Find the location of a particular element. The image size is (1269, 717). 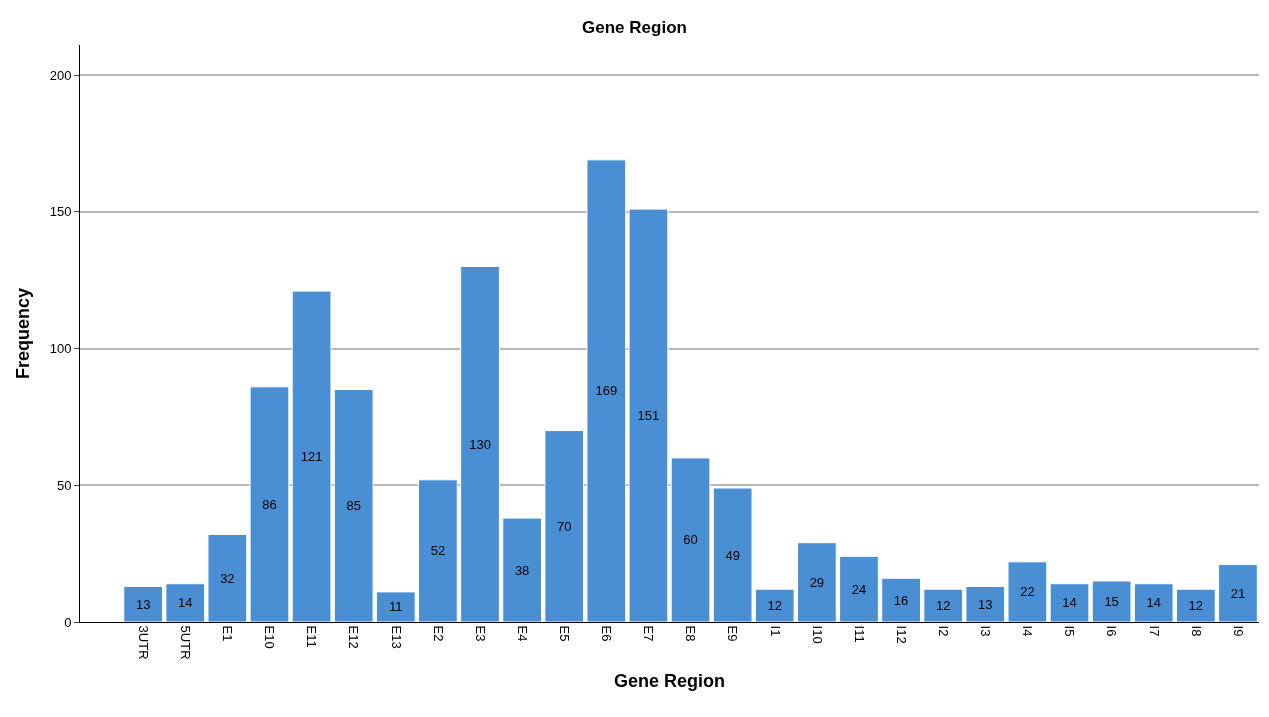

data-label: 16 is located at coordinates (901, 600).